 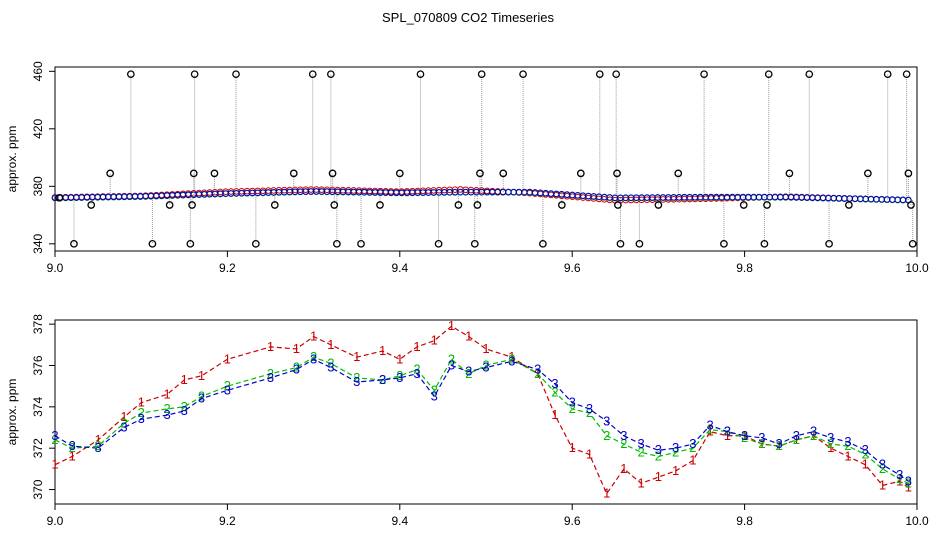 What do you see at coordinates (485, 367) in the screenshot?
I see `marker-3-20: 3` at bounding box center [485, 367].